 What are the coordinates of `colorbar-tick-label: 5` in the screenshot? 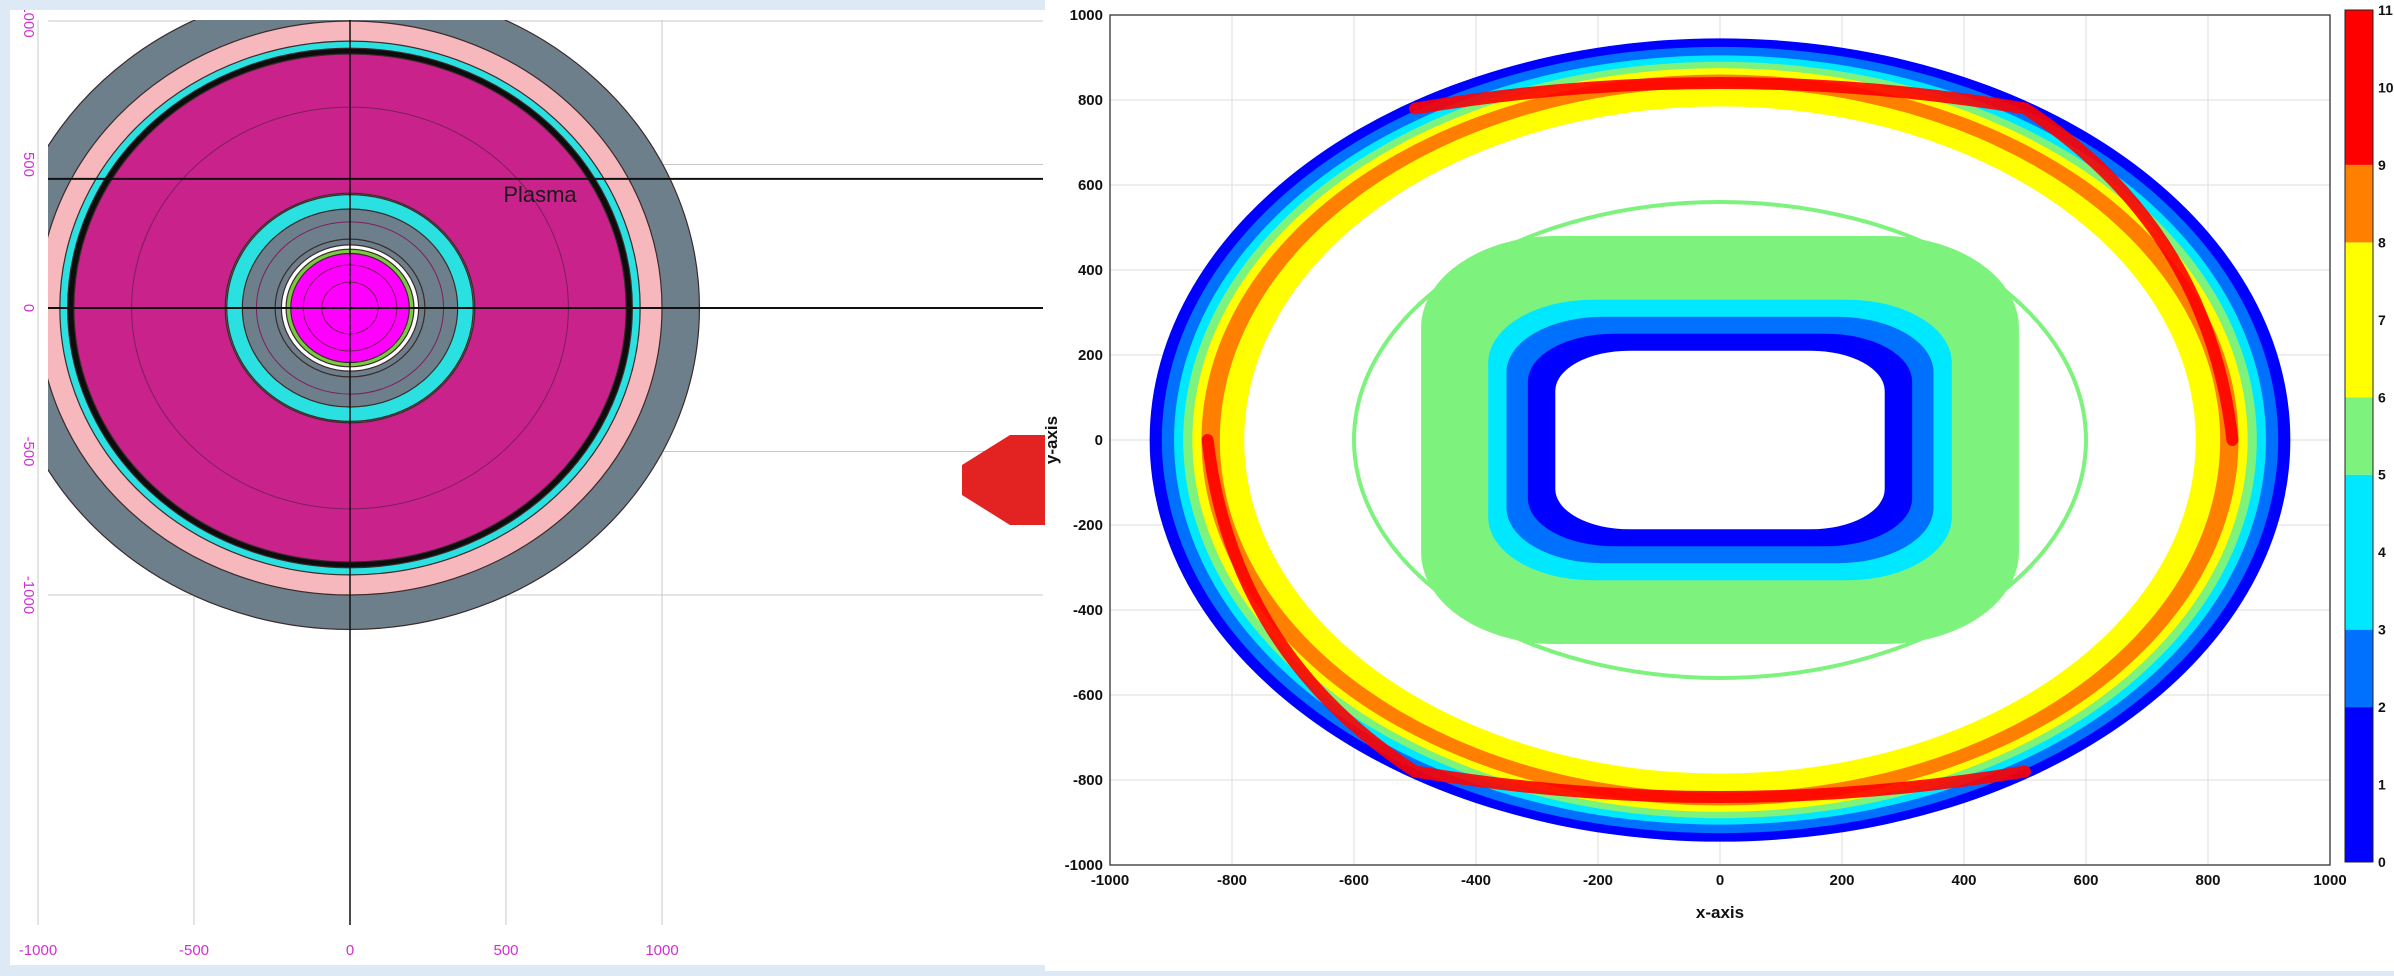 It's located at (2382, 475).